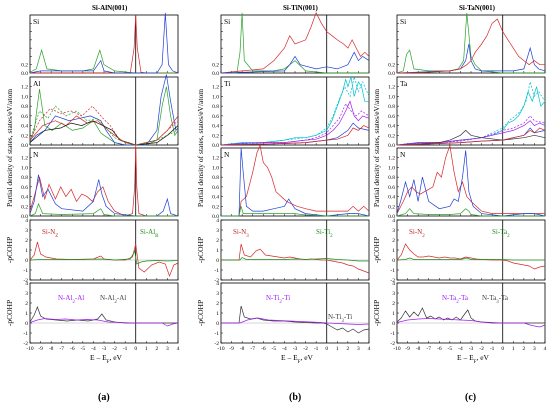 The image size is (550, 406). Describe the element at coordinates (146, 349) in the screenshot. I see `x-tick-label: 1` at that location.